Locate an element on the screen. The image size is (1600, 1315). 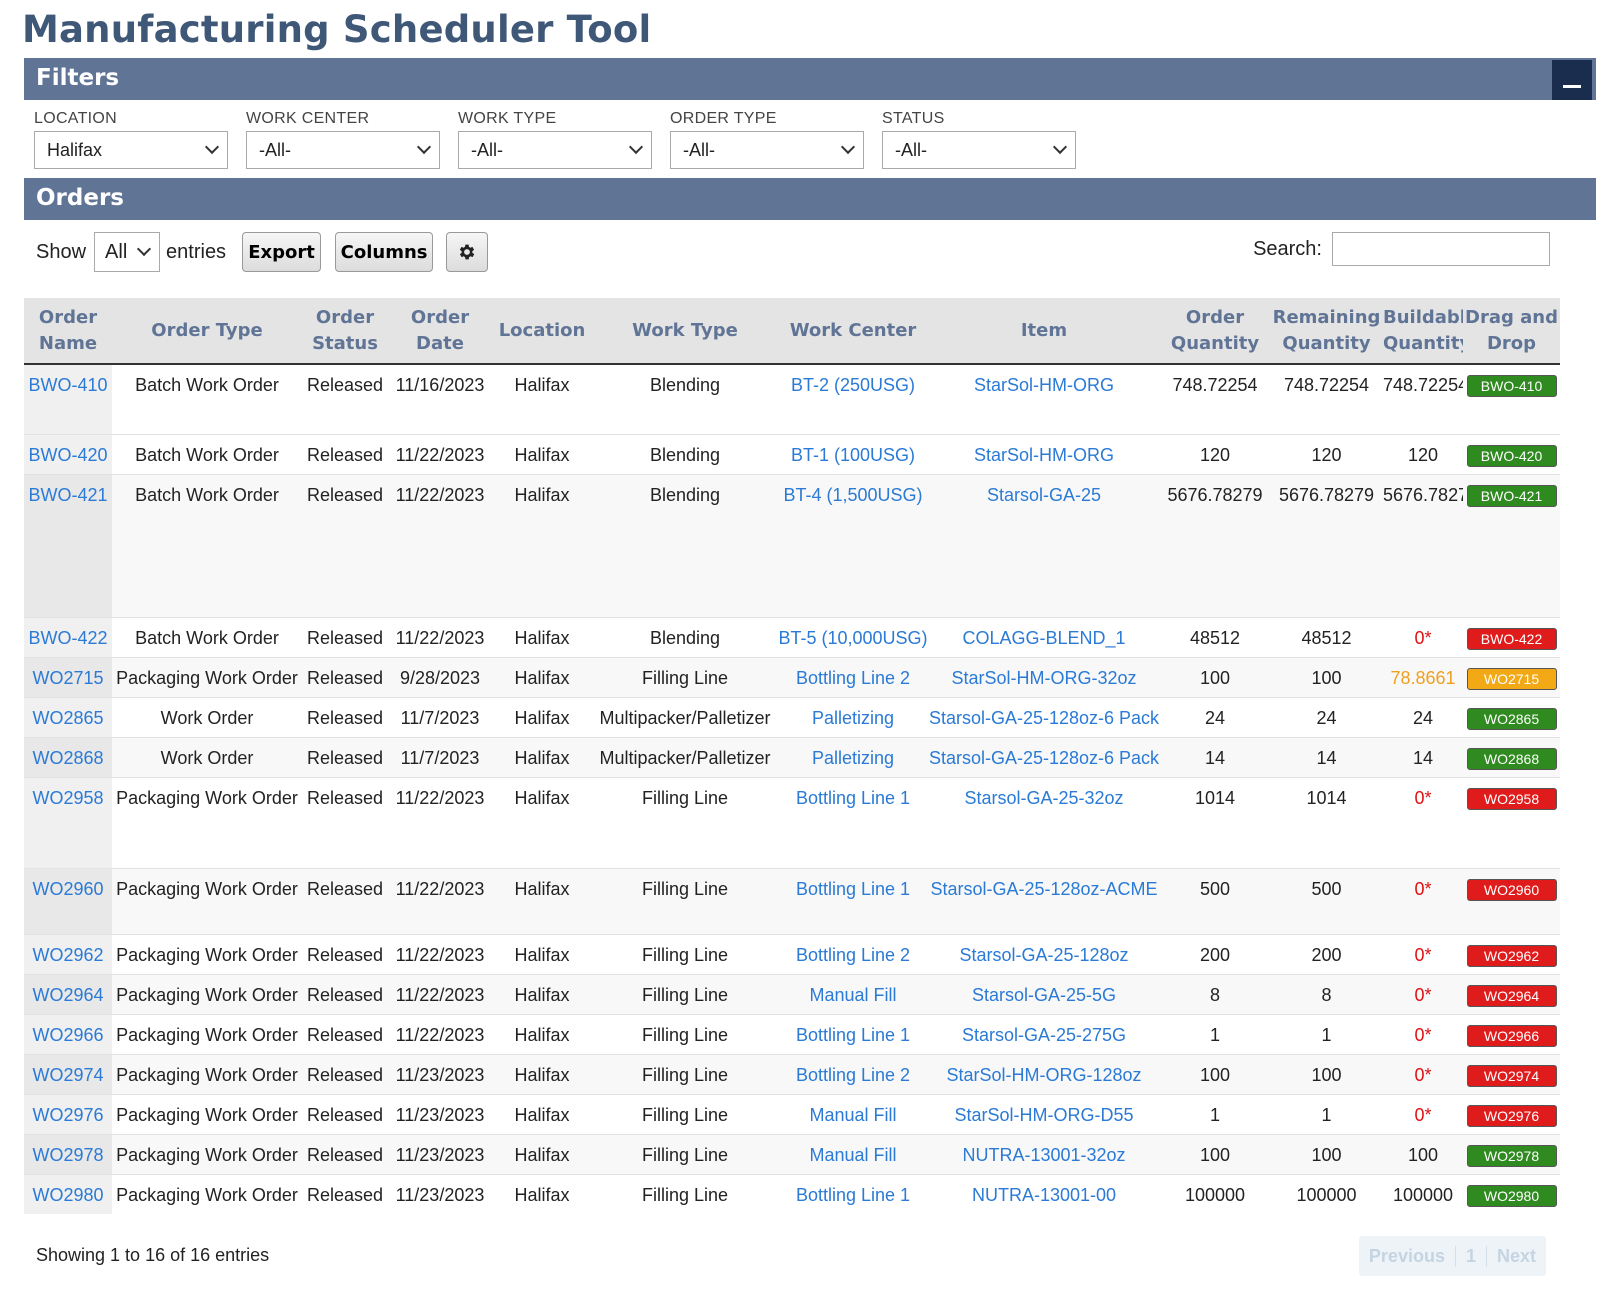
order-name-link: BWO-410 is located at coordinates (68, 385).